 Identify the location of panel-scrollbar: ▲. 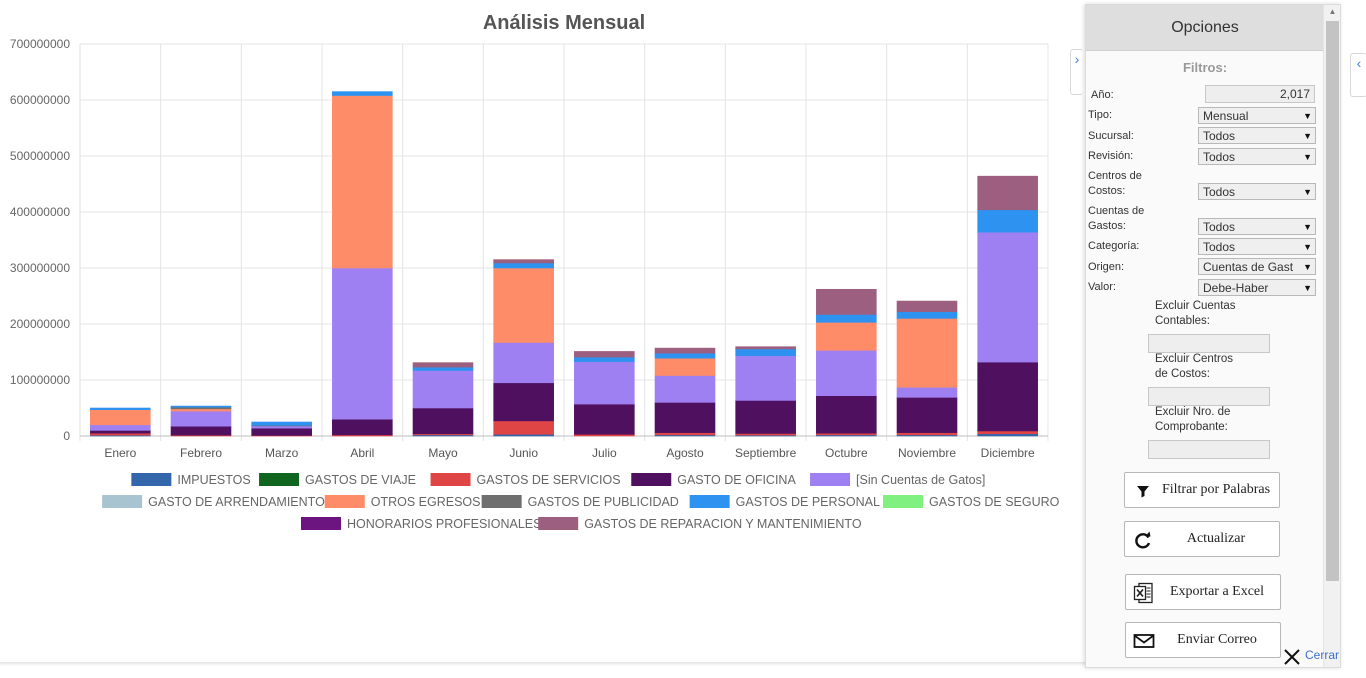
(1331, 336).